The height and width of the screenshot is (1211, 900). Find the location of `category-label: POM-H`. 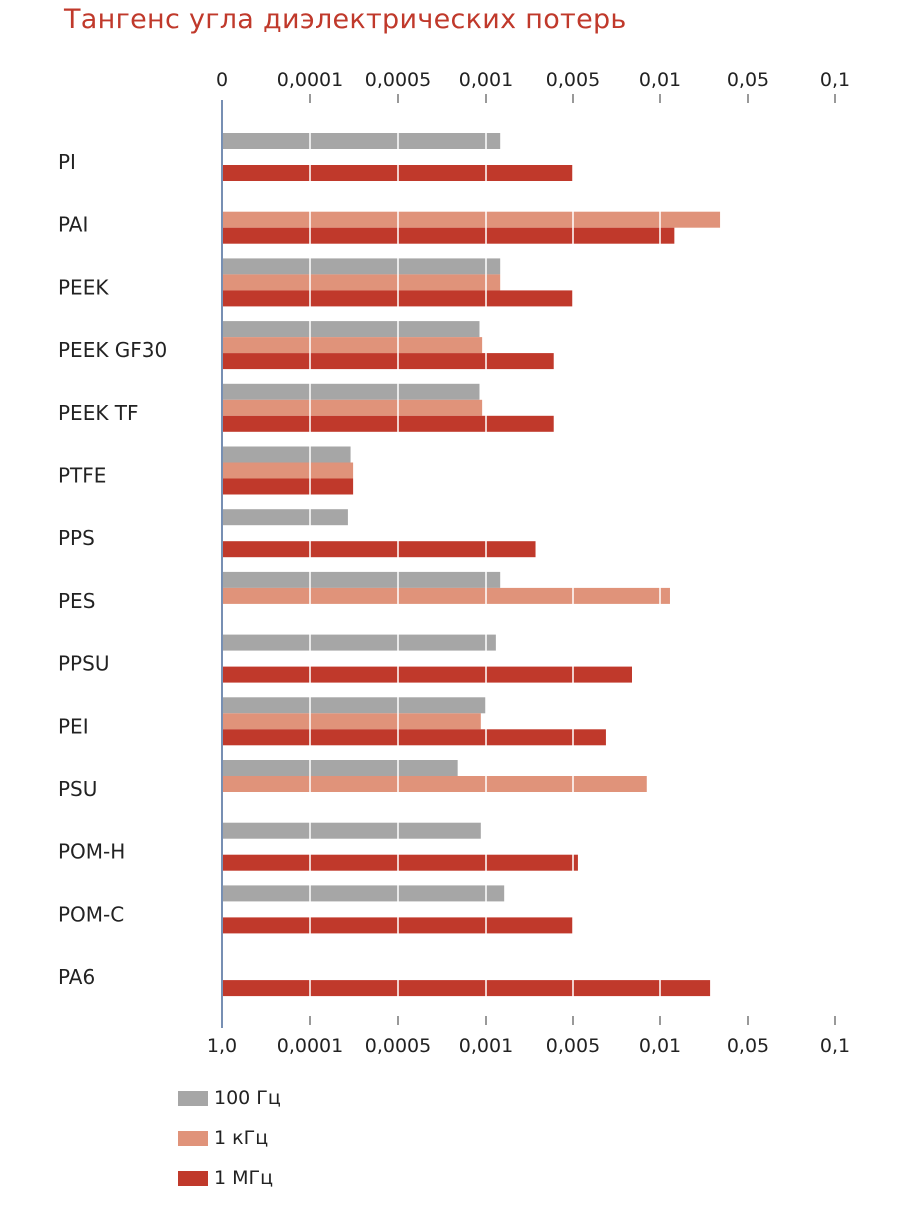

category-label: POM-H is located at coordinates (91, 852).